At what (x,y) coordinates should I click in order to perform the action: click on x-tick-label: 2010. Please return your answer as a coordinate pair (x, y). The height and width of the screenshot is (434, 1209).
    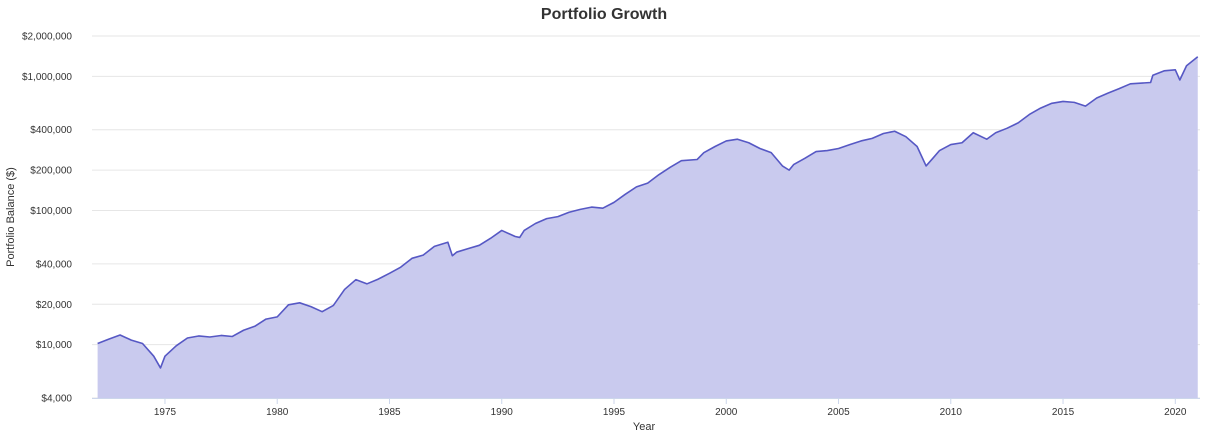
    Looking at the image, I should click on (951, 412).